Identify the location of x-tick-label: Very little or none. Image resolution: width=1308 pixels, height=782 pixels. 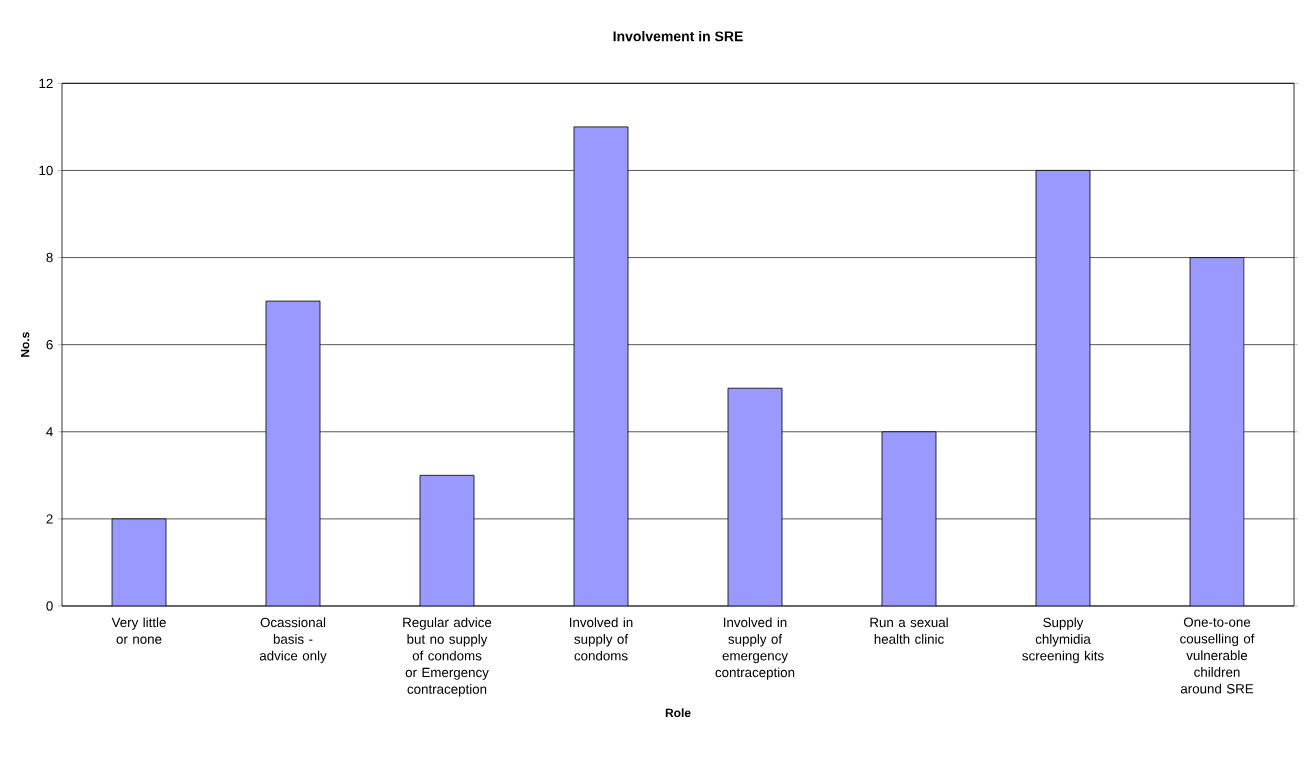
(138, 630).